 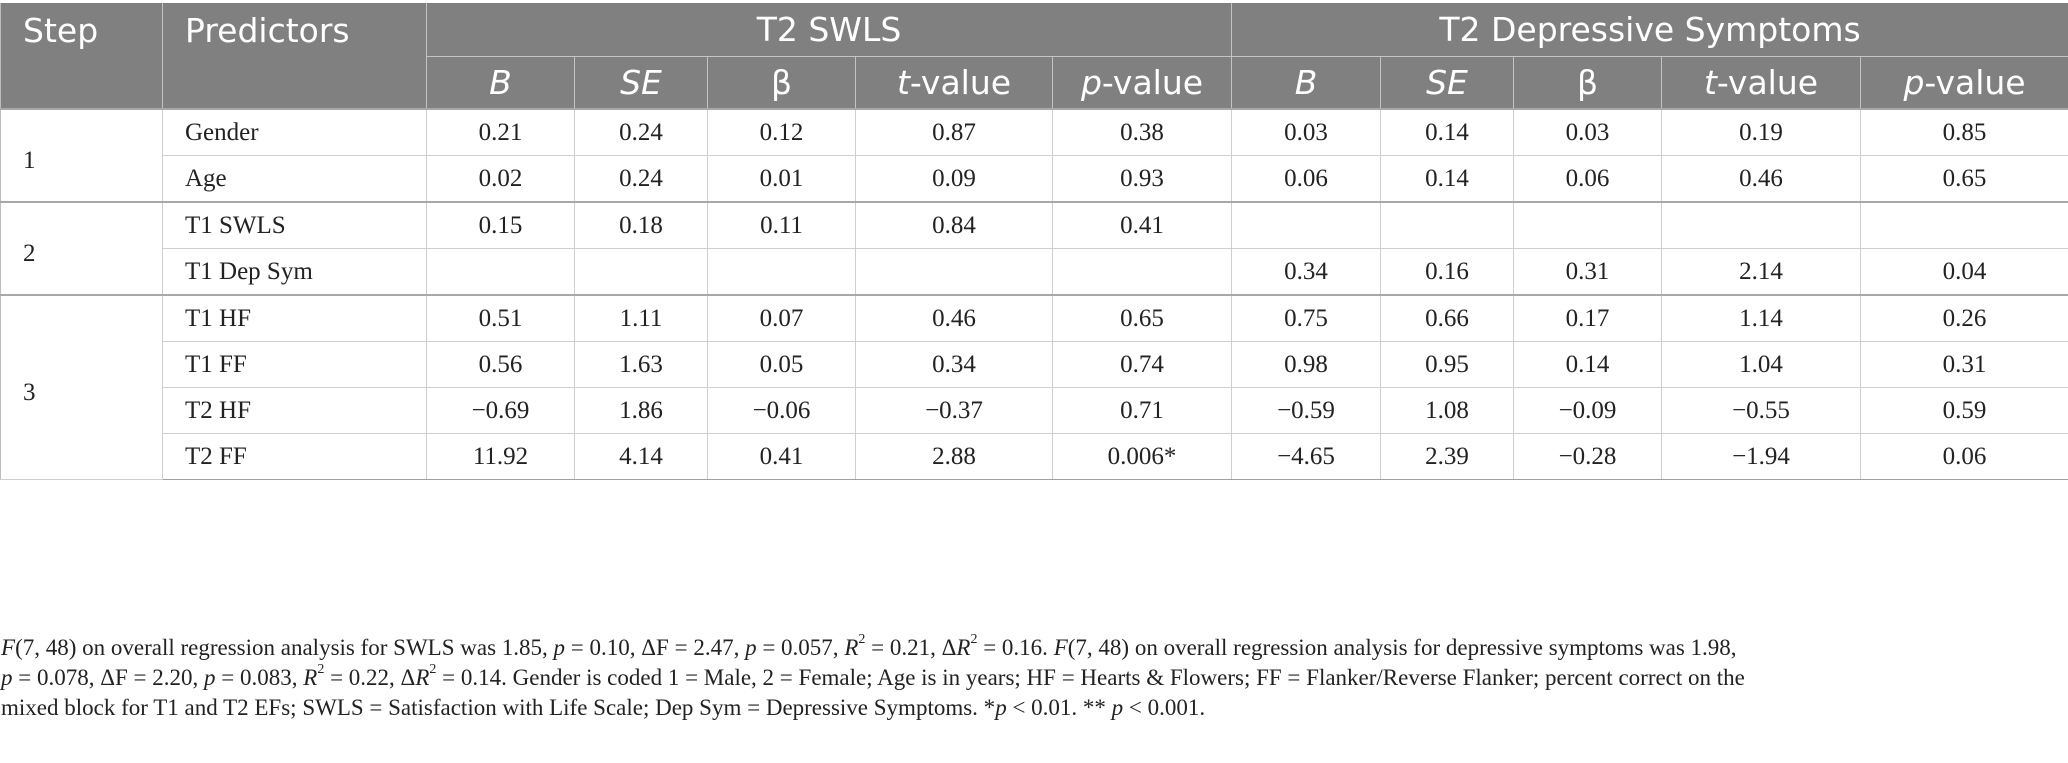 I want to click on predictor-cell: T1 SWLS, so click(x=294, y=225).